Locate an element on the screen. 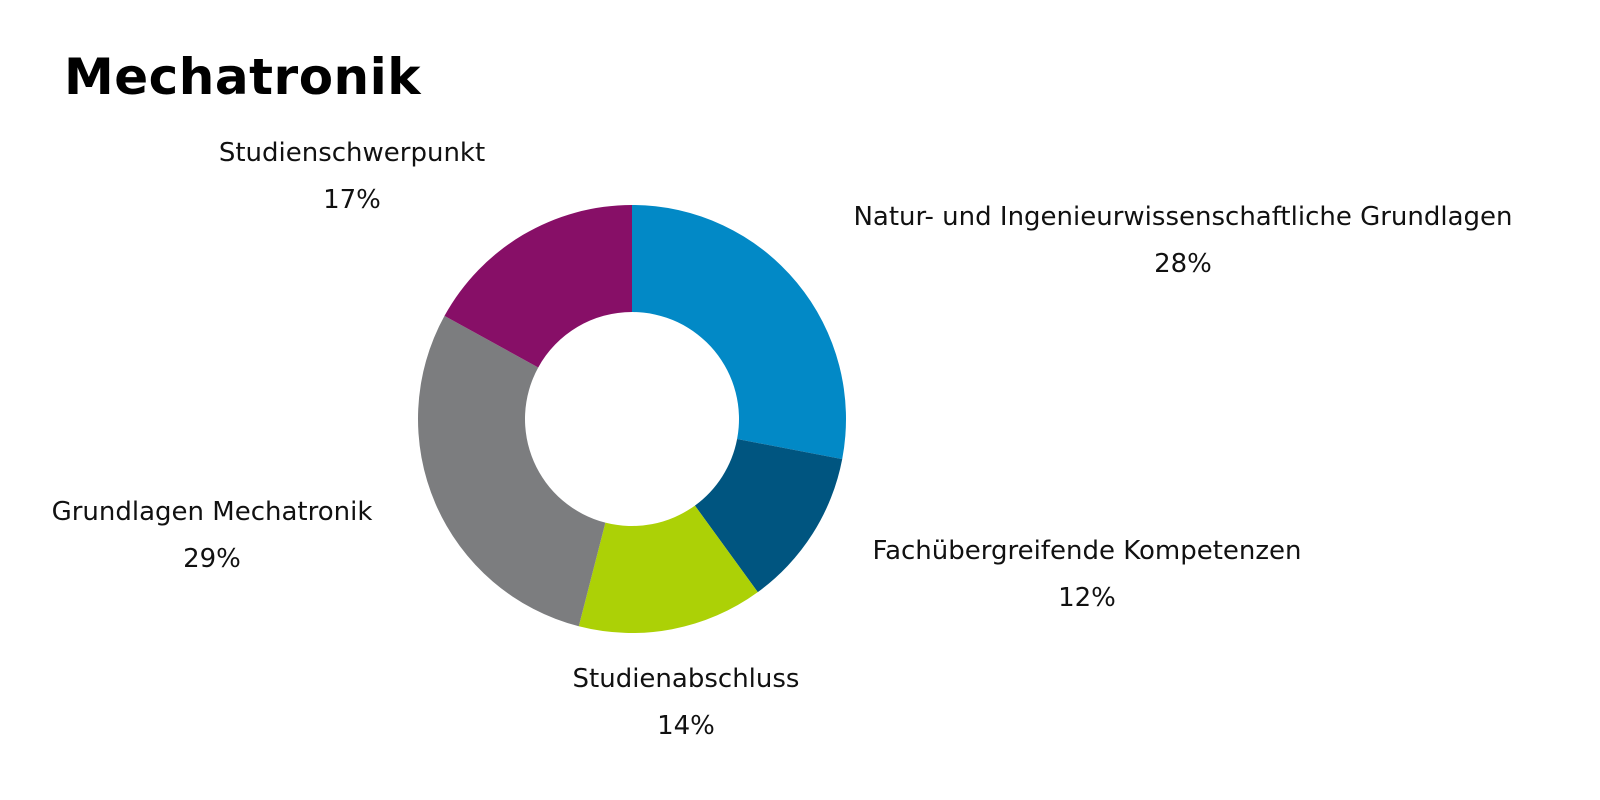 Image resolution: width=1600 pixels, height=800 pixels. slice-label-studienschwerpunkt: Studienschwerpunkt is located at coordinates (352, 153).